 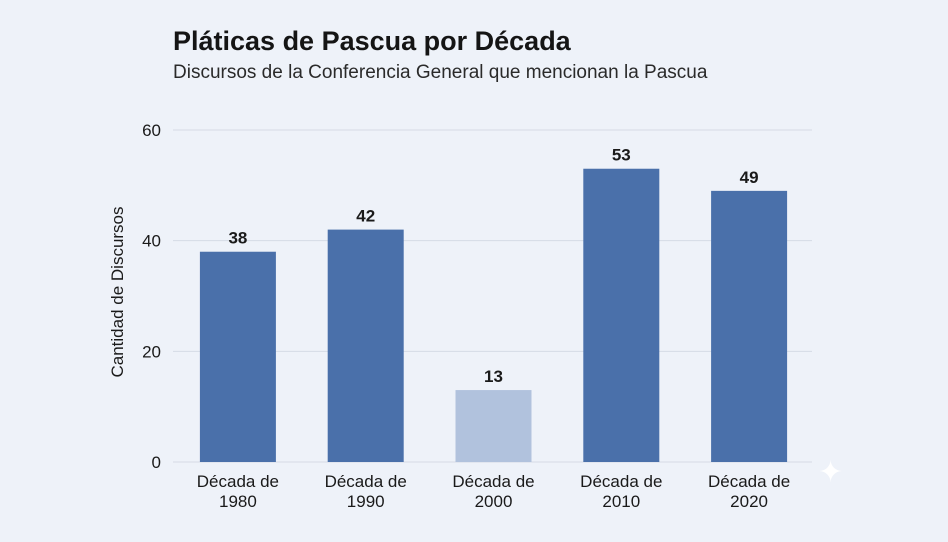 I want to click on x-tick-label: Década de 2000, so click(x=493, y=491).